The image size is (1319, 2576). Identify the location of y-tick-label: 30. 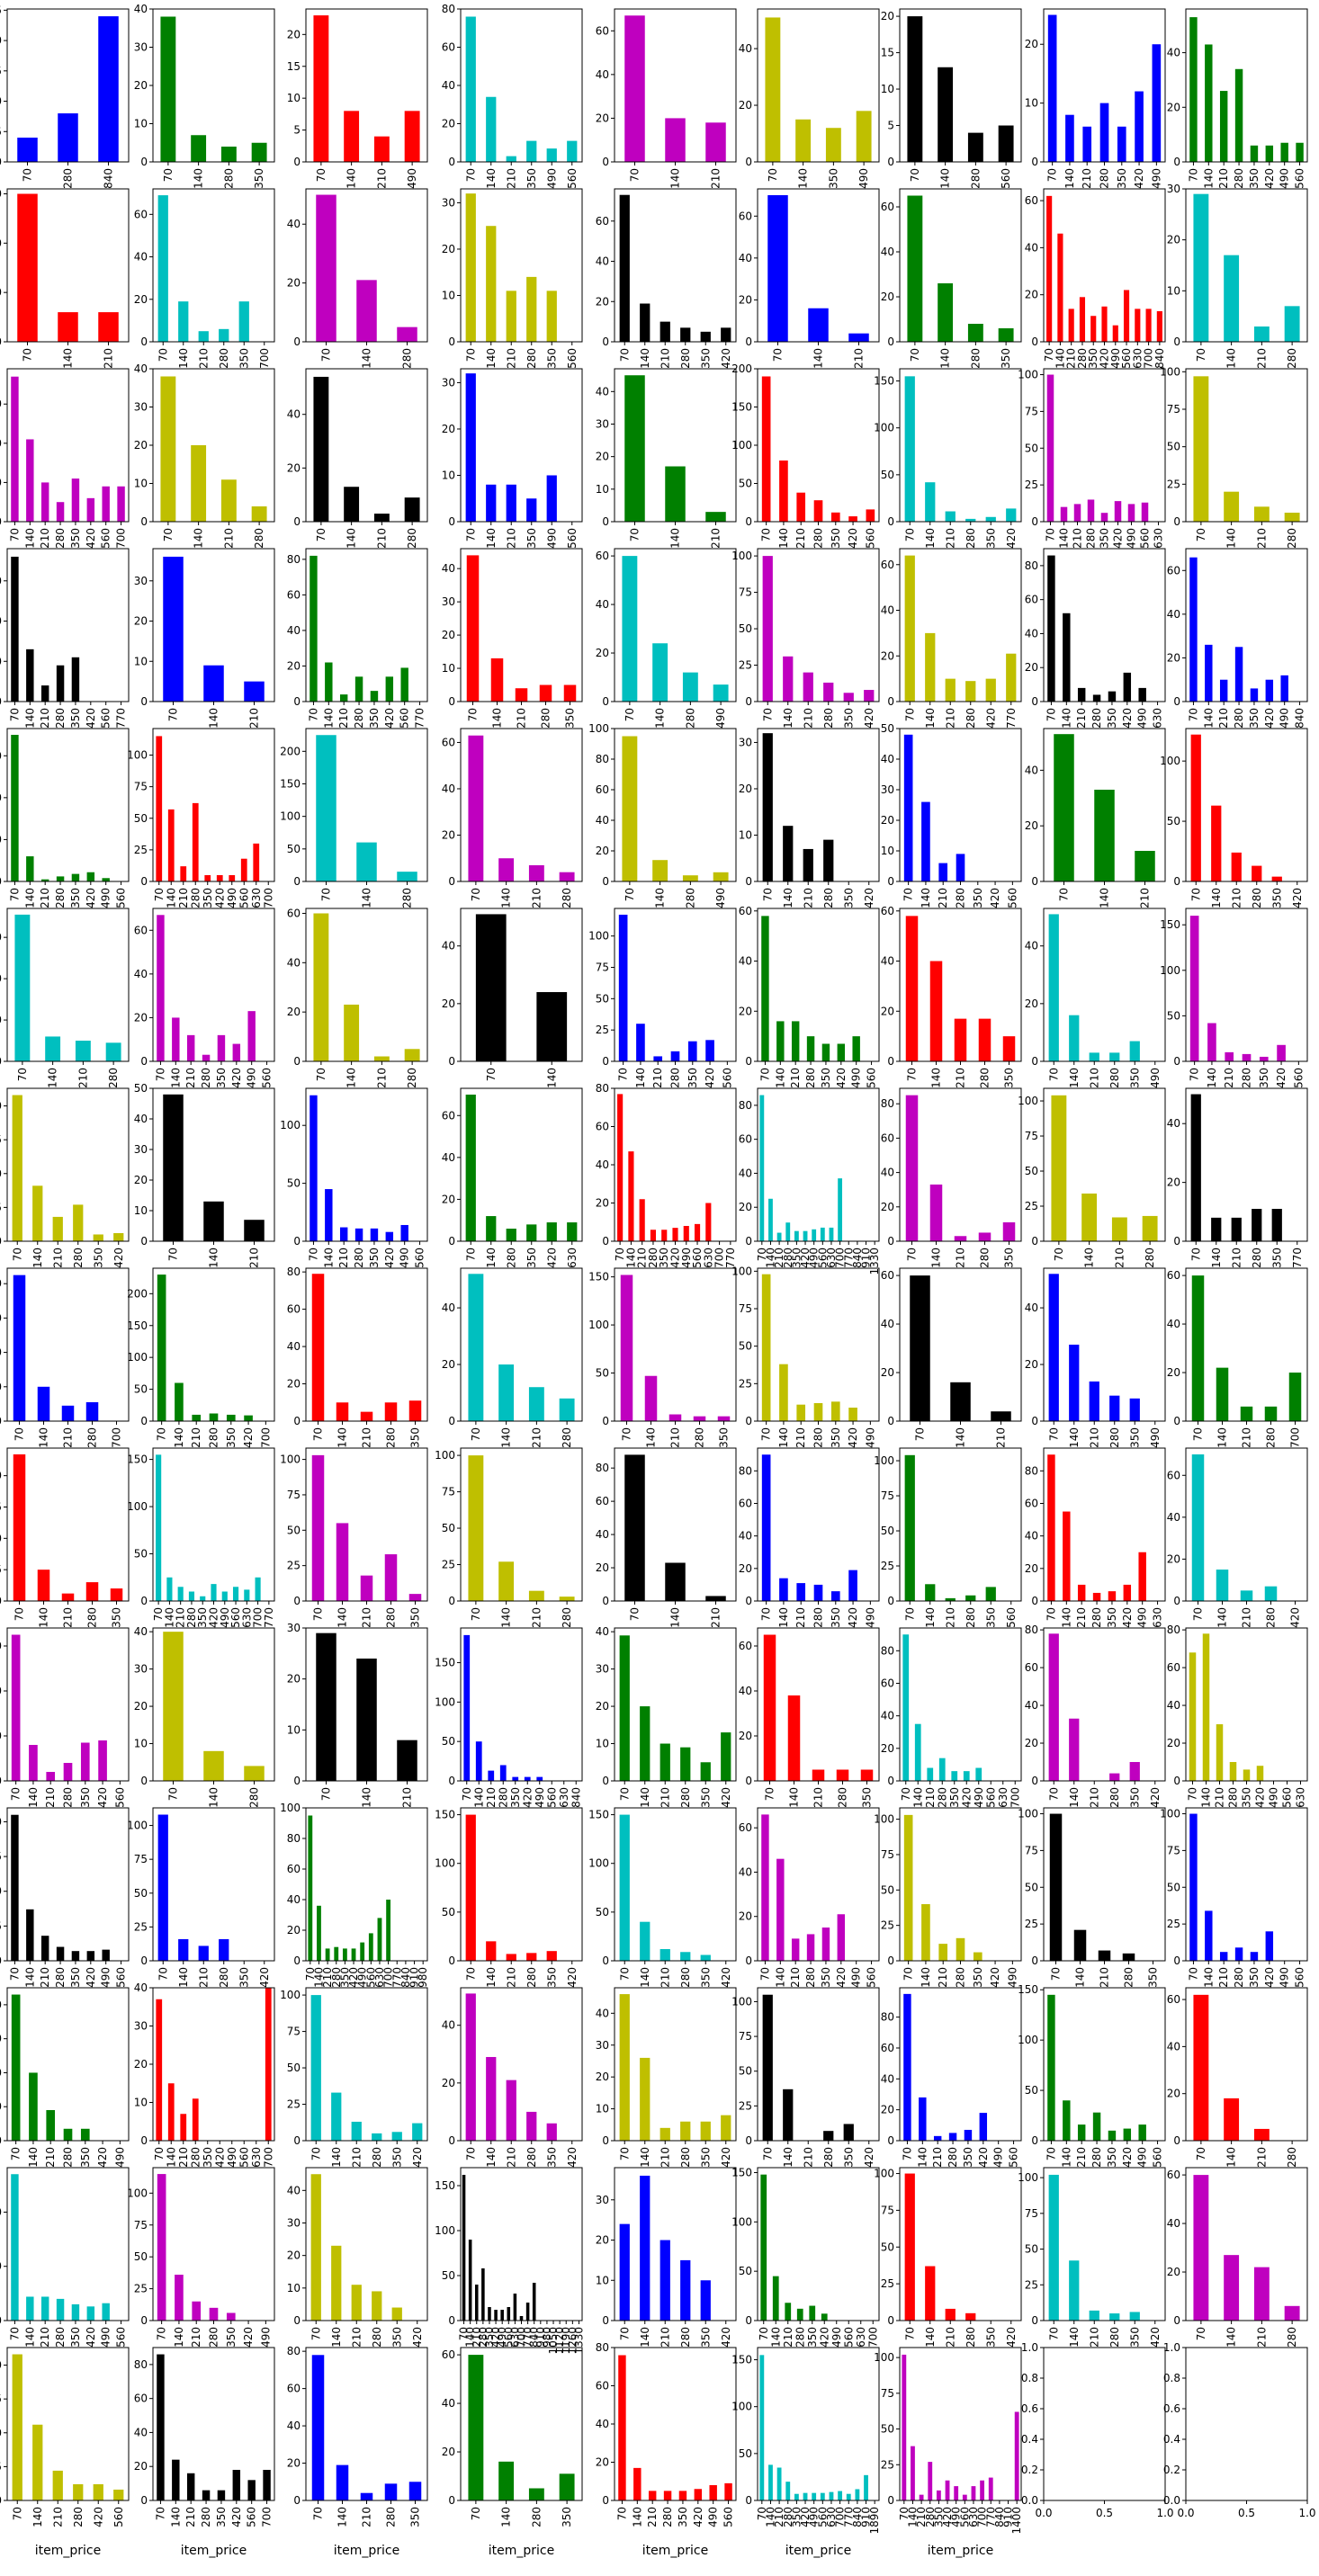
(141, 581).